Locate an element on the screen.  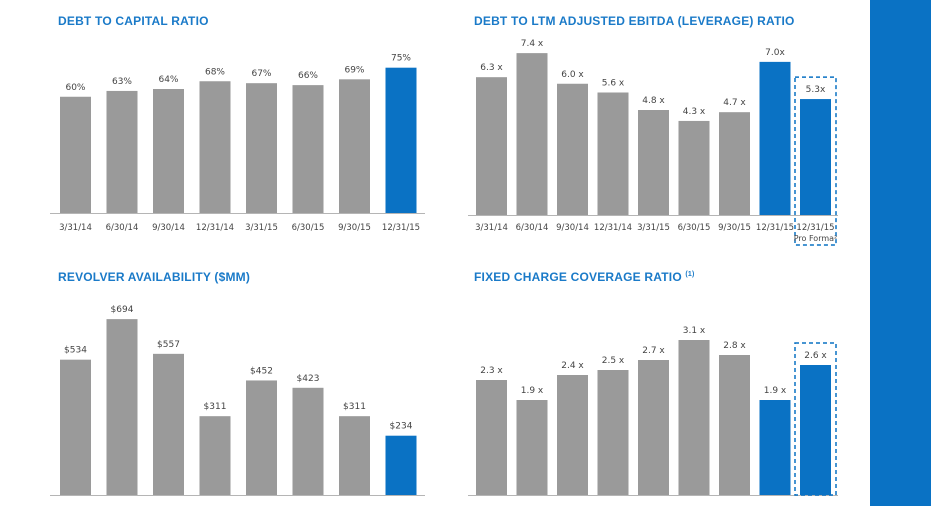
data-label: 68% is located at coordinates (215, 72).